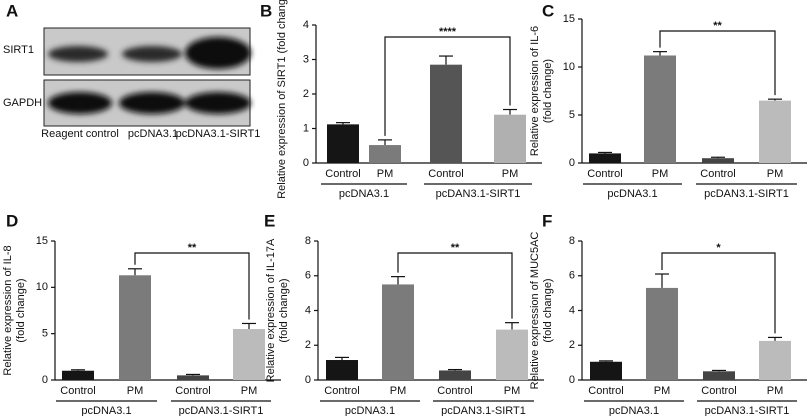  Describe the element at coordinates (149, 75) in the screenshot. I see `bands` at that location.